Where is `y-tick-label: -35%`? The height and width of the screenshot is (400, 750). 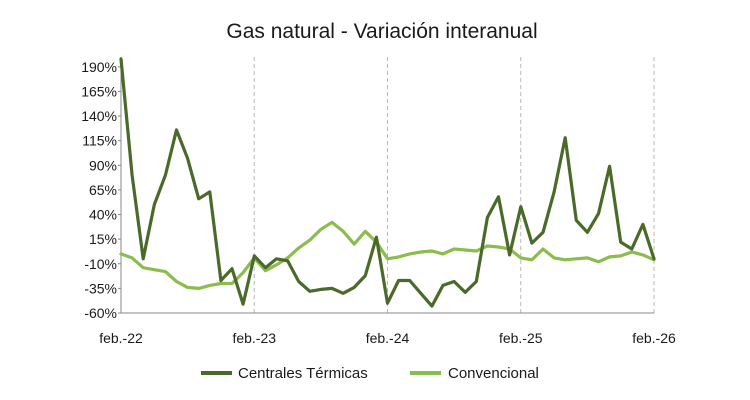
y-tick-label: -35% is located at coordinates (100, 288).